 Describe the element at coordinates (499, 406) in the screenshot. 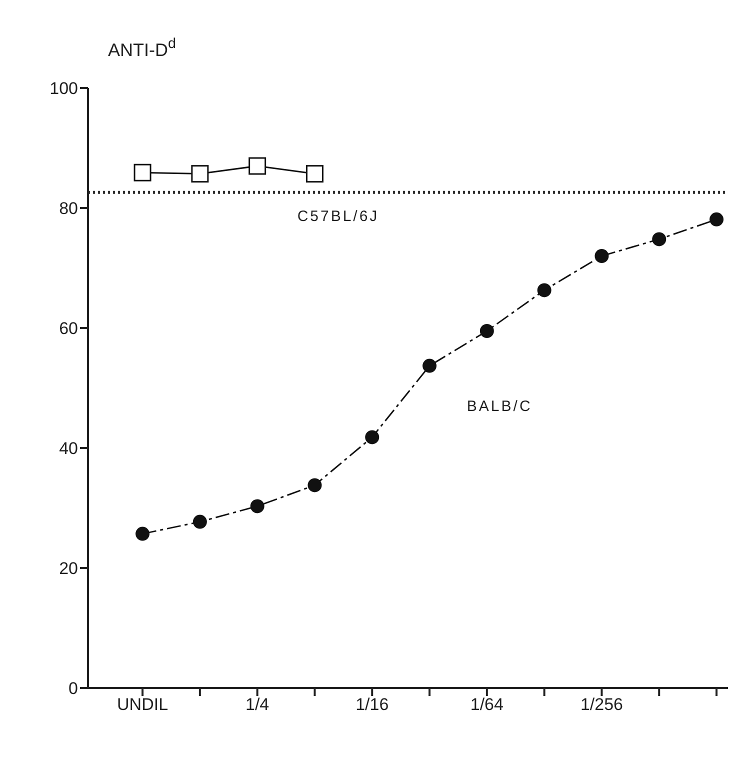

I see `text: BALB/C` at that location.